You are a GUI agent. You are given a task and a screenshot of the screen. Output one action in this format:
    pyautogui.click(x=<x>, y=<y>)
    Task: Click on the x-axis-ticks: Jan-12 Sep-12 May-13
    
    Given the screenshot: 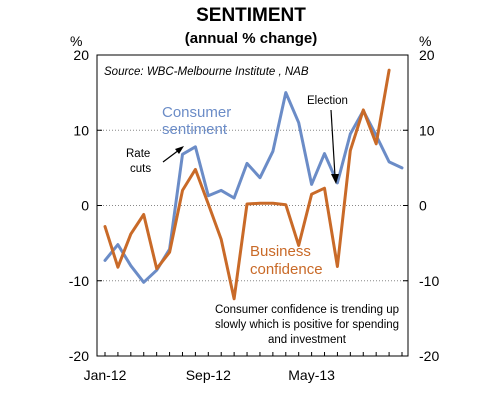 What is the action you would take?
    pyautogui.click(x=243, y=367)
    